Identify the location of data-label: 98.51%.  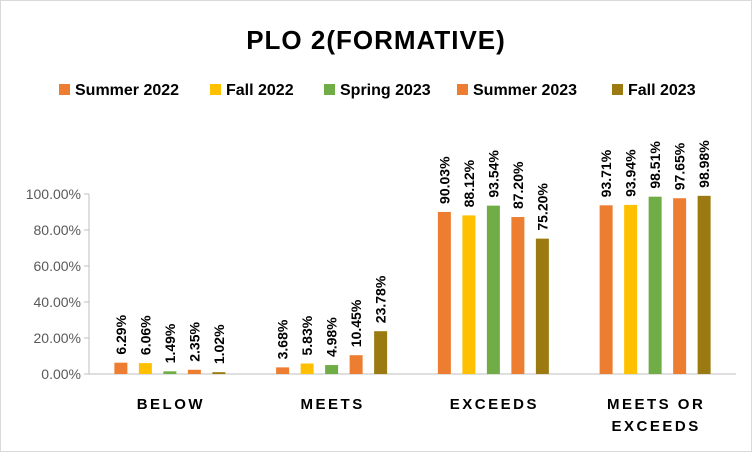
(655, 165).